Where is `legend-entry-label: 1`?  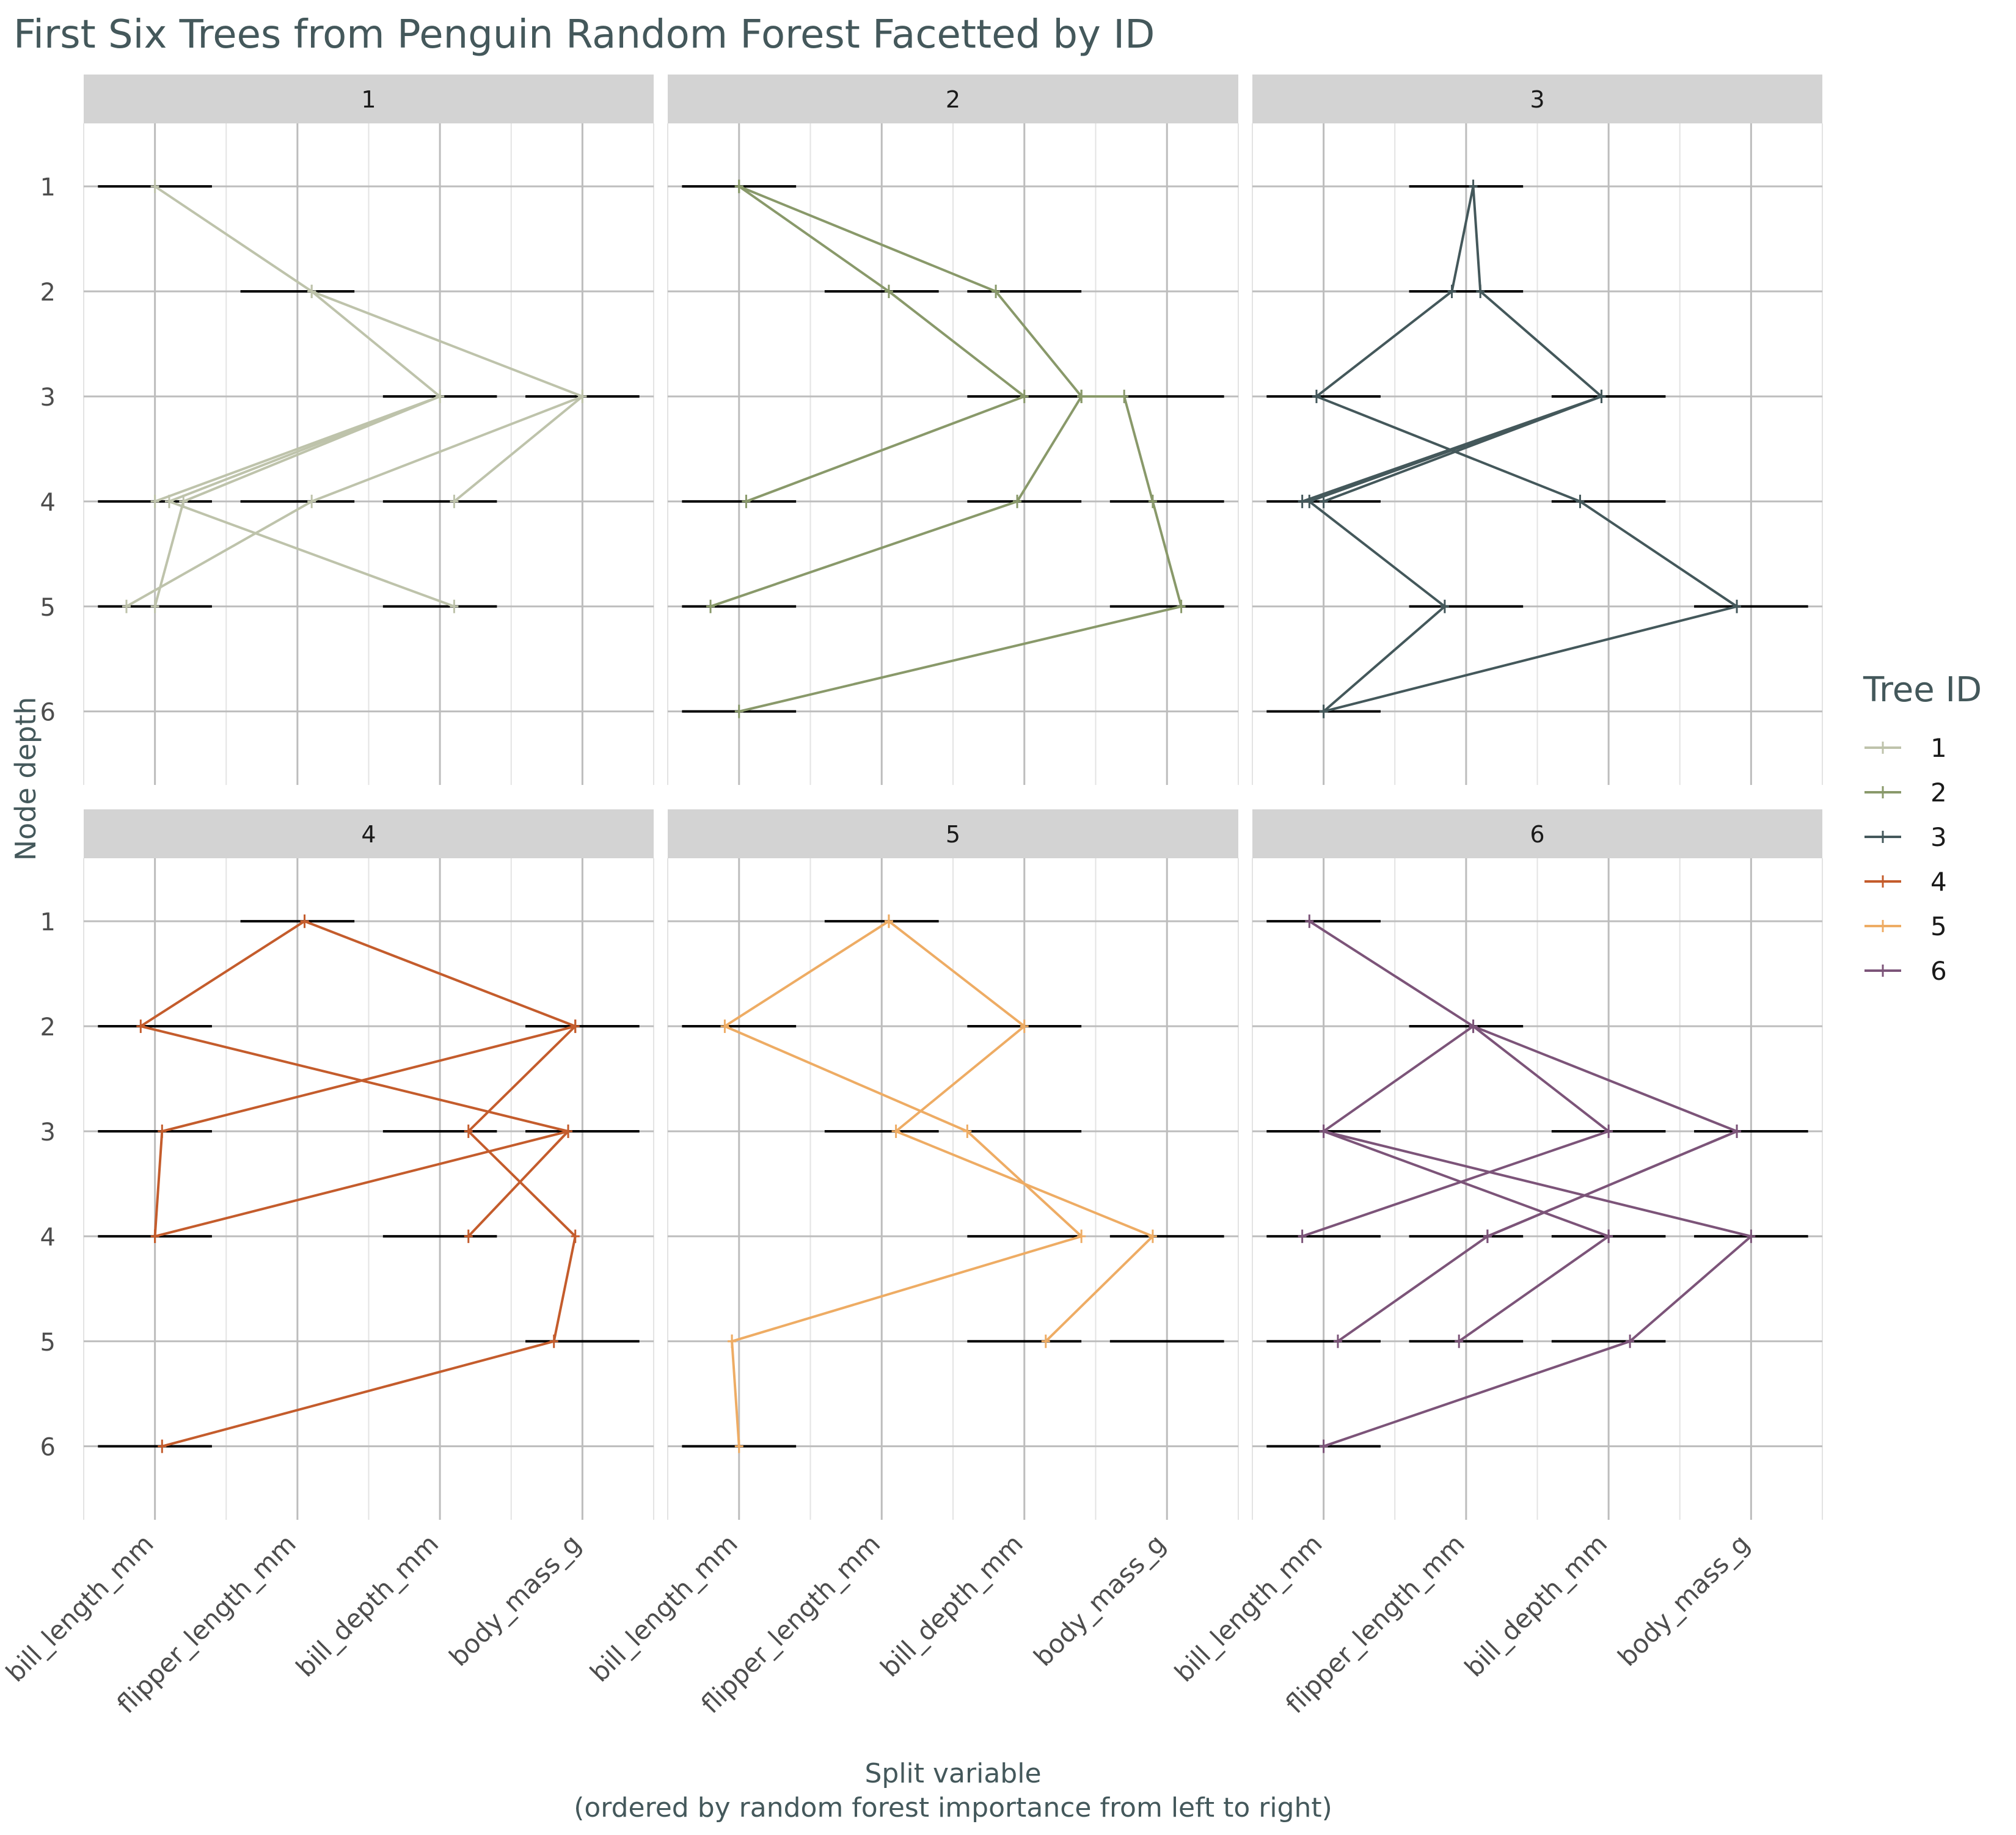
legend-entry-label: 1 is located at coordinates (1938, 748).